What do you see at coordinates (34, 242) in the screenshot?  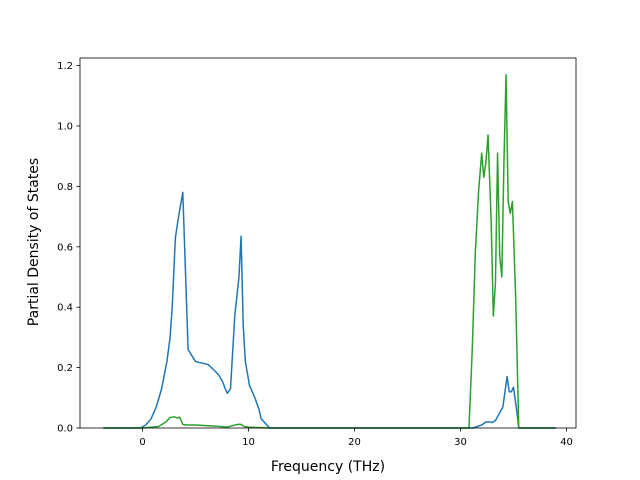 I see `y-axis-label: Partial Density of States` at bounding box center [34, 242].